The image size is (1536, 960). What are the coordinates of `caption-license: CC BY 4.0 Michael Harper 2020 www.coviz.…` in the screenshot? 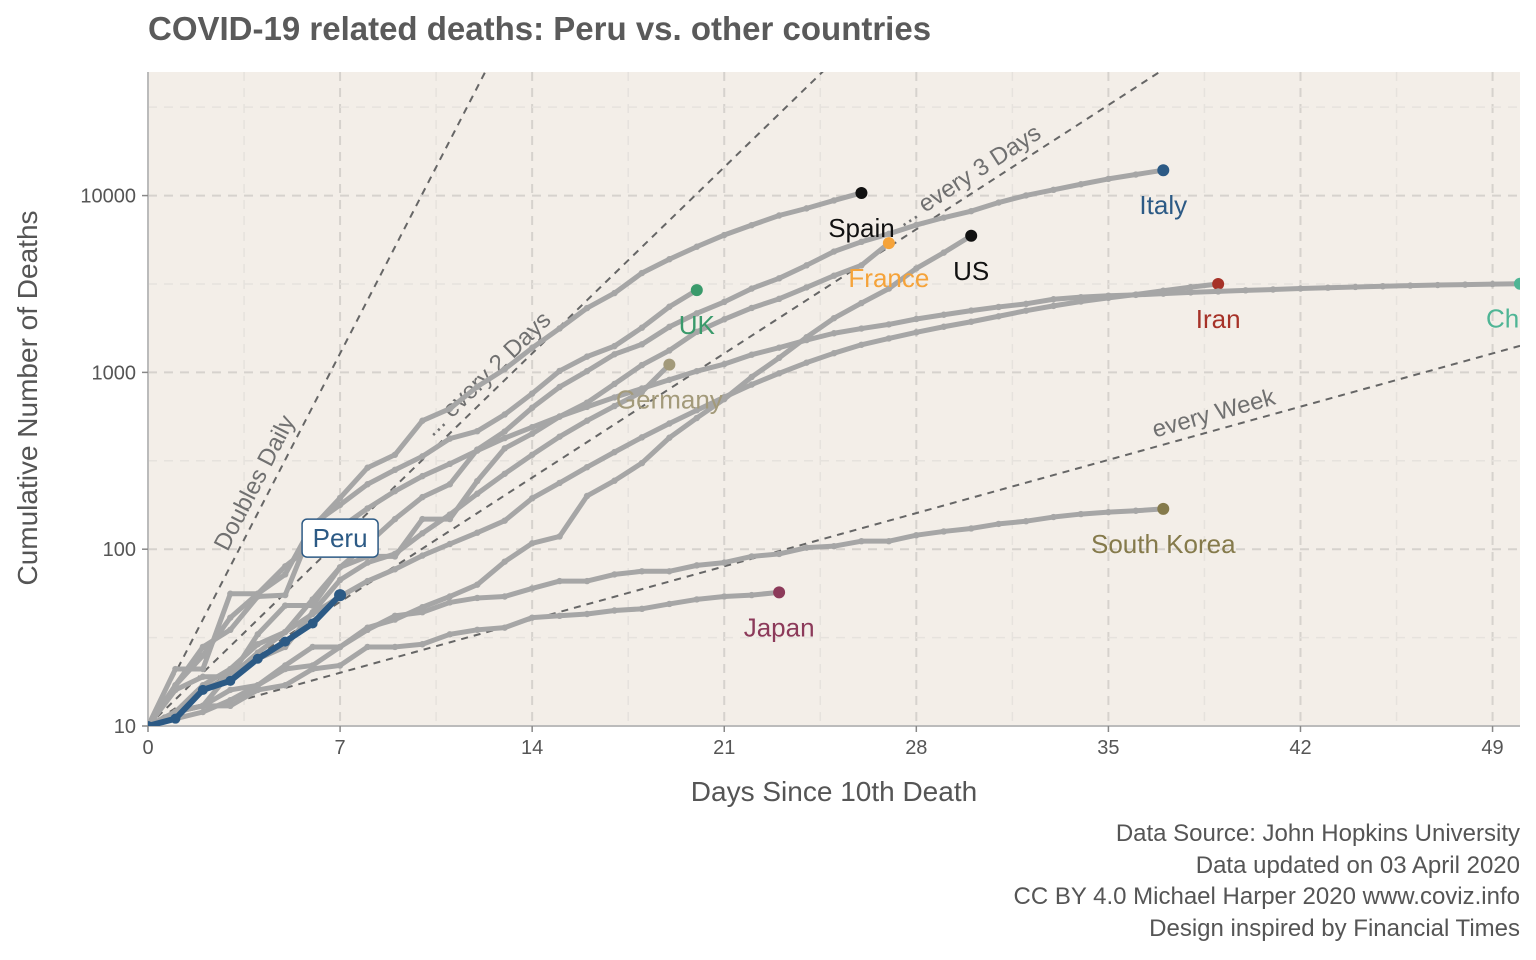 It's located at (1266, 896).